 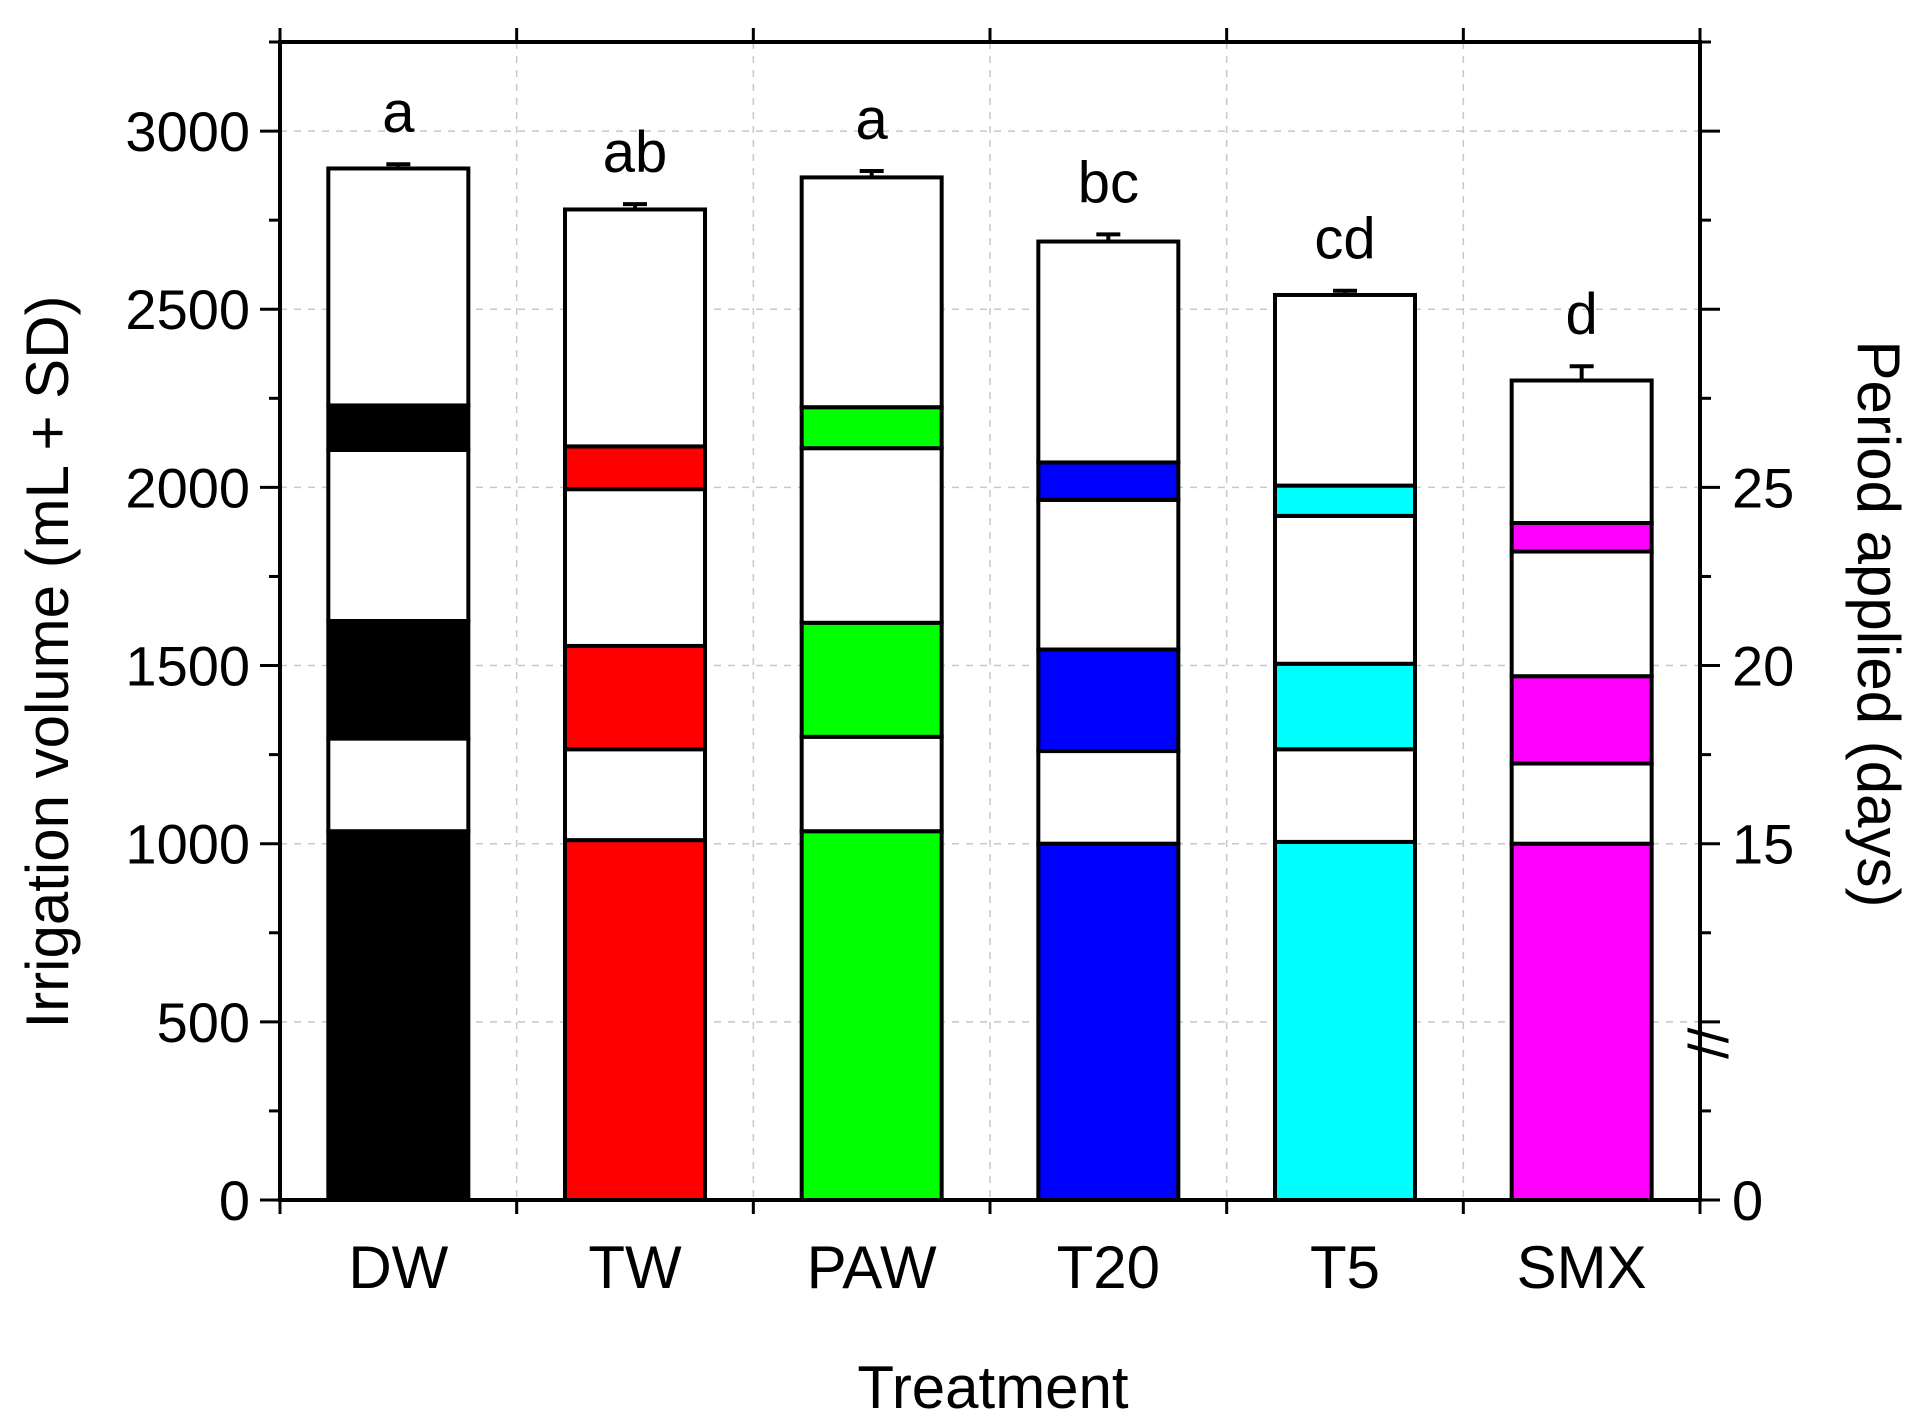 I want to click on significance-label: cd, so click(x=1344, y=239).